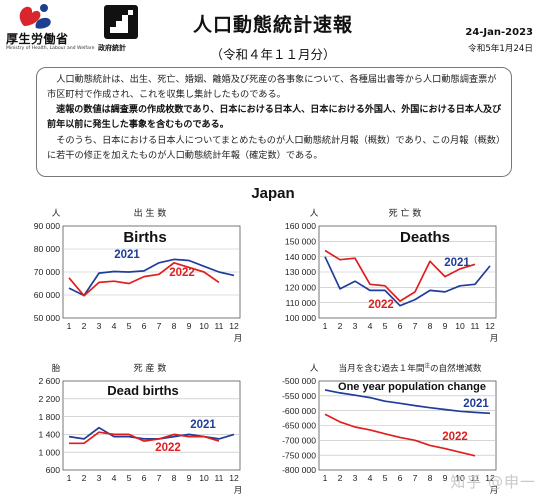  I want to click on births-ytick-label: 80 000, so click(47, 249).